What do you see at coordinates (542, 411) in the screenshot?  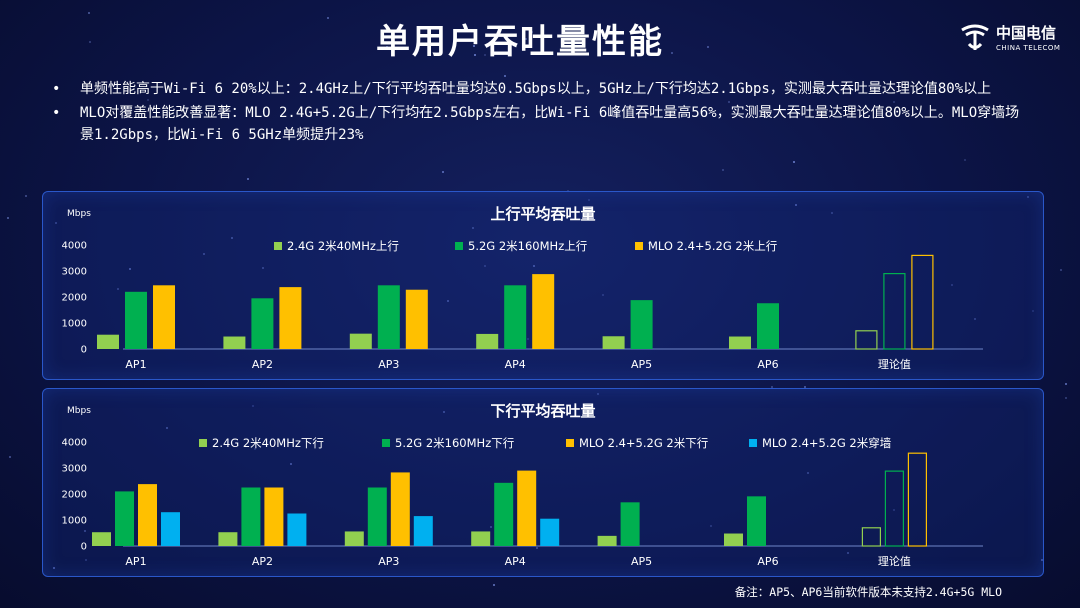 I see `chart-title: 下行平均吞吐量` at bounding box center [542, 411].